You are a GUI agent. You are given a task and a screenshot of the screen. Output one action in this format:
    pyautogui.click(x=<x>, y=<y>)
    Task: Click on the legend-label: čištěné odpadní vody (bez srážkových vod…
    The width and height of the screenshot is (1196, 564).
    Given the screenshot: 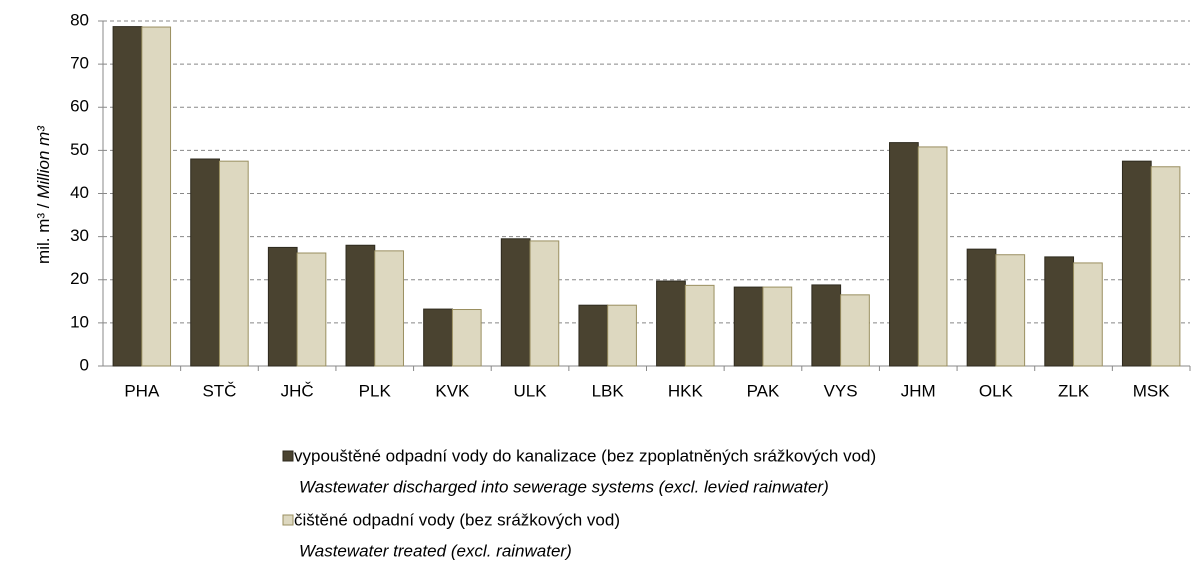 What is the action you would take?
    pyautogui.click(x=457, y=519)
    